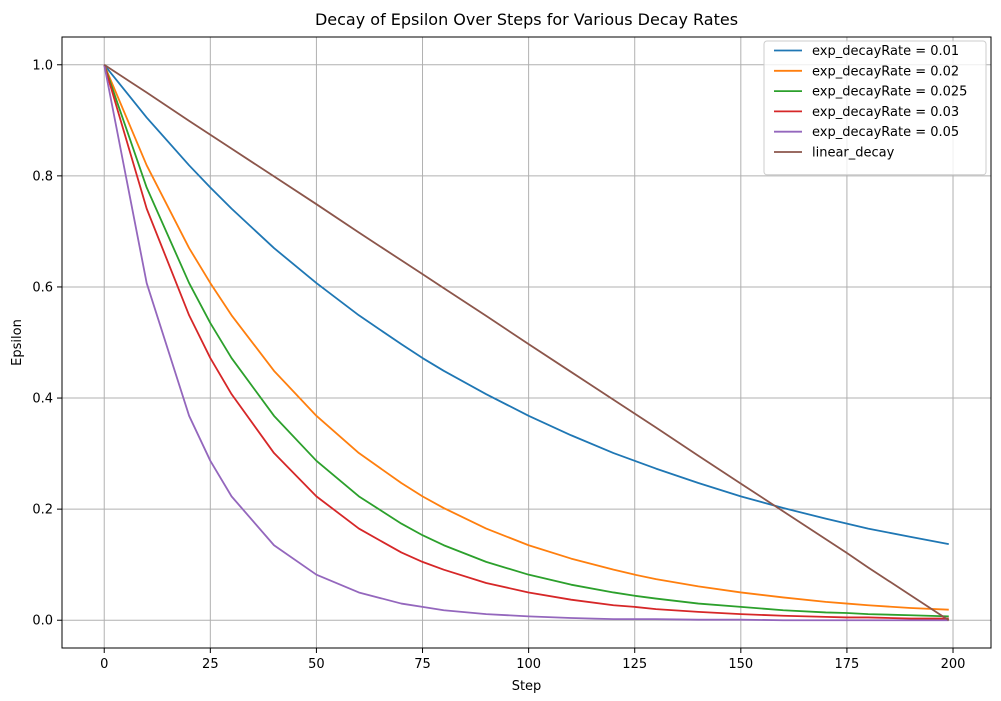 Image resolution: width=1001 pixels, height=701 pixels. I want to click on legend-entry-label: exp_decayRate = 0.05, so click(885, 132).